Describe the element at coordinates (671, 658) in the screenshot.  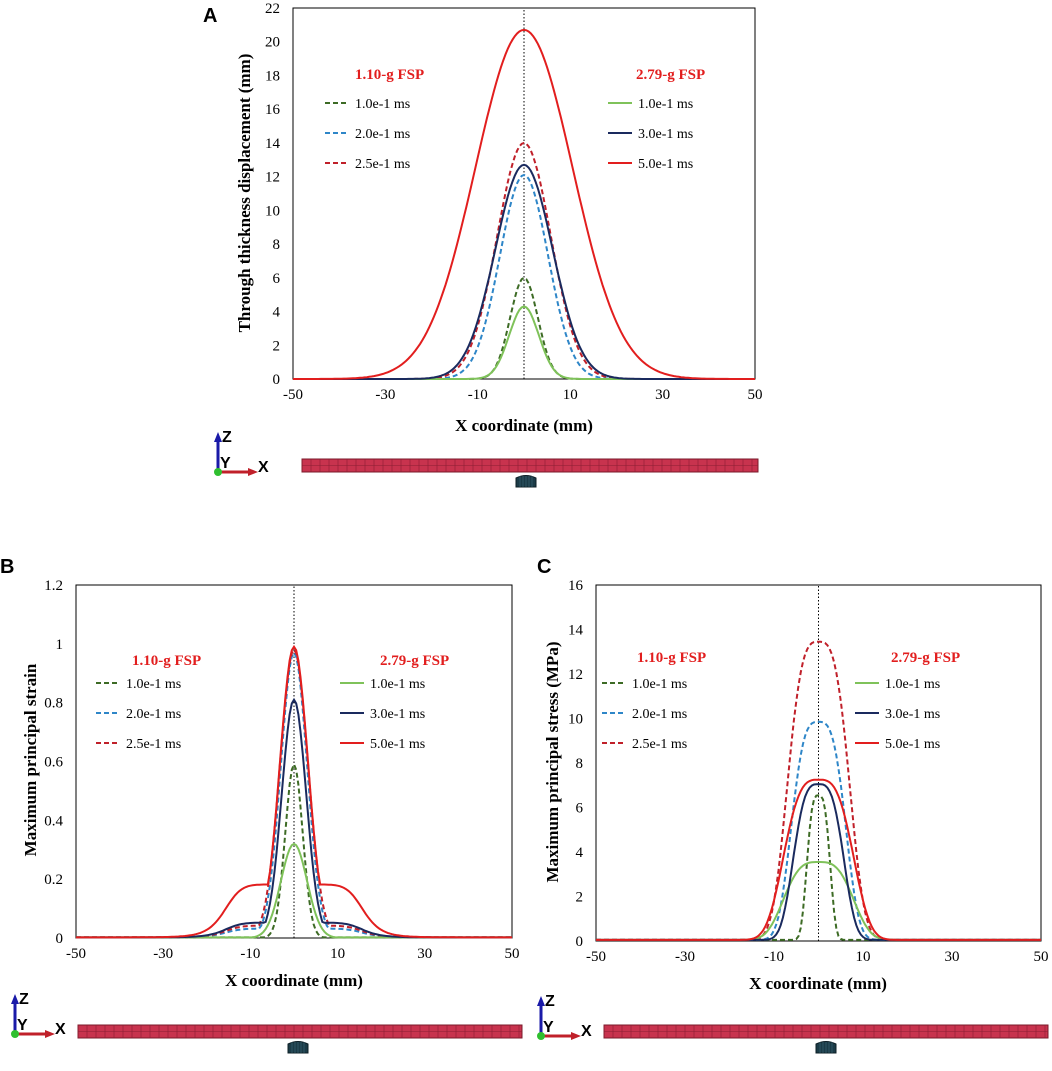
I see `panel-c-legend-left-title: 1.10-g FSP` at that location.